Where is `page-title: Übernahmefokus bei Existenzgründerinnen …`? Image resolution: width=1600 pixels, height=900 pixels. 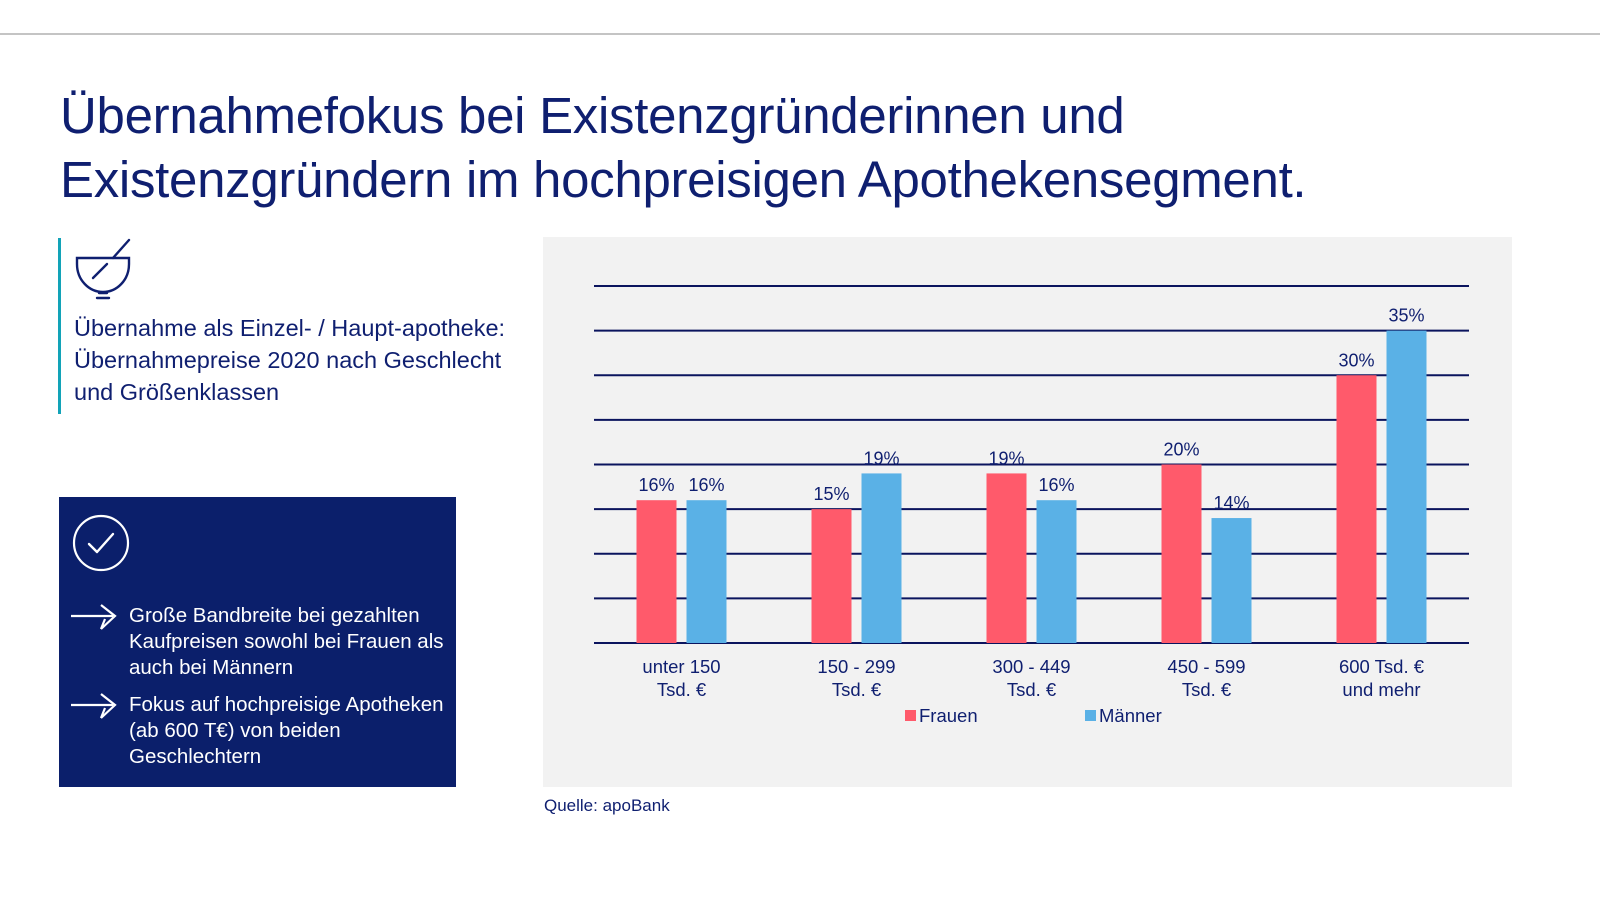
page-title: Übernahmefokus bei Existenzgründerinnen … is located at coordinates (683, 147).